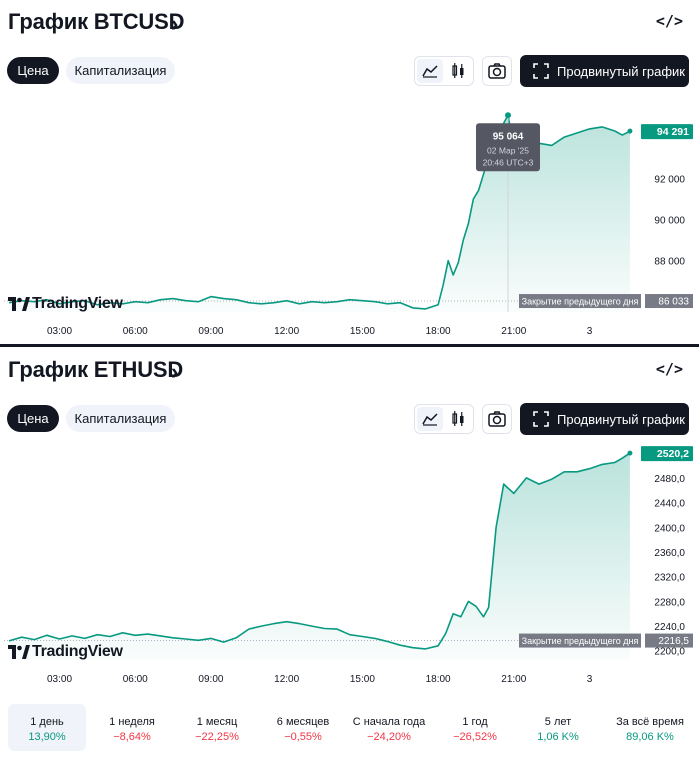 Image resolution: width=699 pixels, height=757 pixels. Describe the element at coordinates (669, 179) in the screenshot. I see `y-tick-label: 92 000` at that location.